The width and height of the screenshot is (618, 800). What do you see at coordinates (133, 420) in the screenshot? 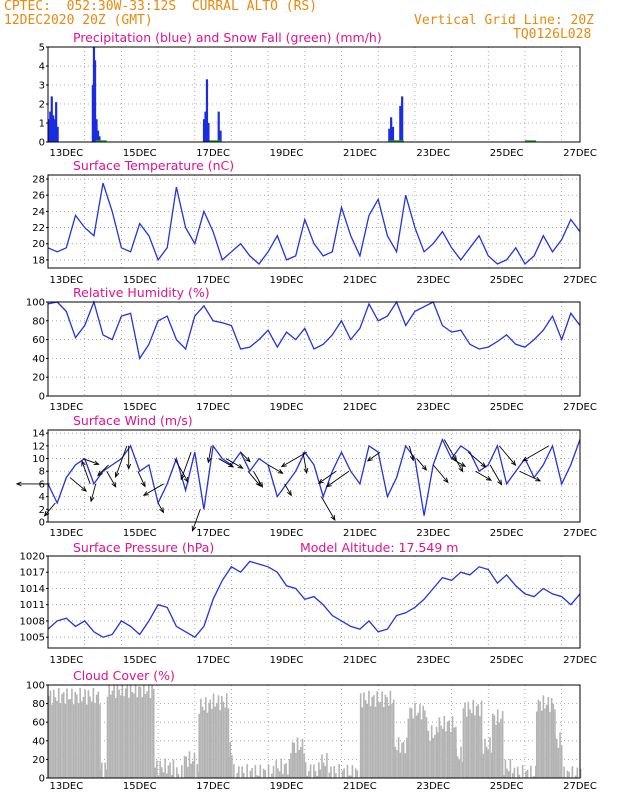
I see `wind-title: Surface Wind (m/s)` at bounding box center [133, 420].